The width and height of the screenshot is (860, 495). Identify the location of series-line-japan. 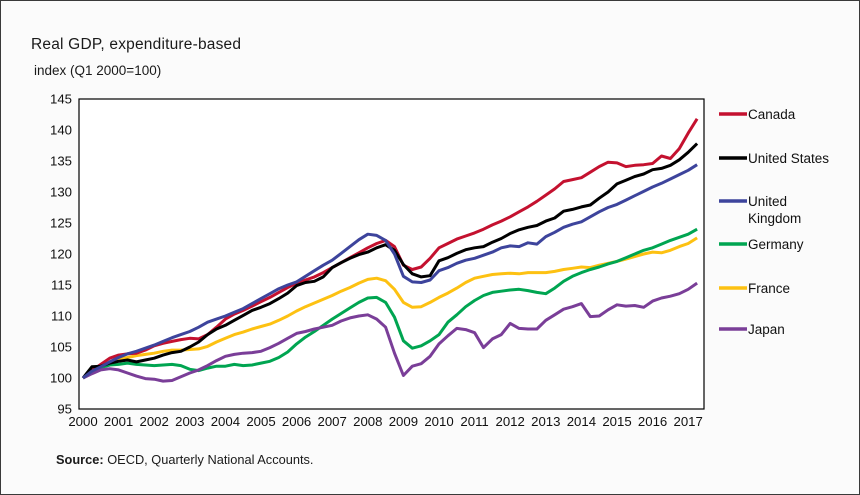
(390, 332).